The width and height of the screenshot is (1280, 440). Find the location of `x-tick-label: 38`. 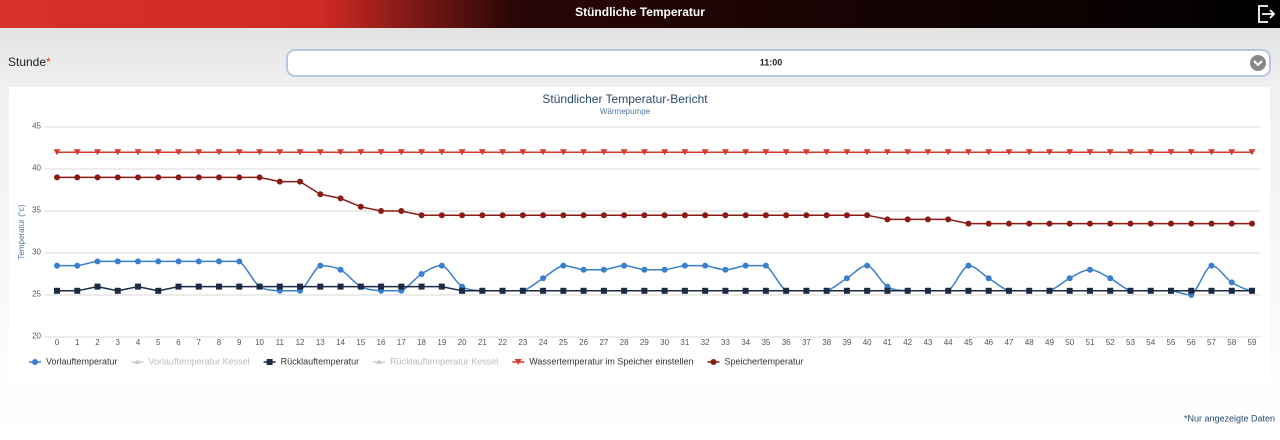

x-tick-label: 38 is located at coordinates (826, 342).